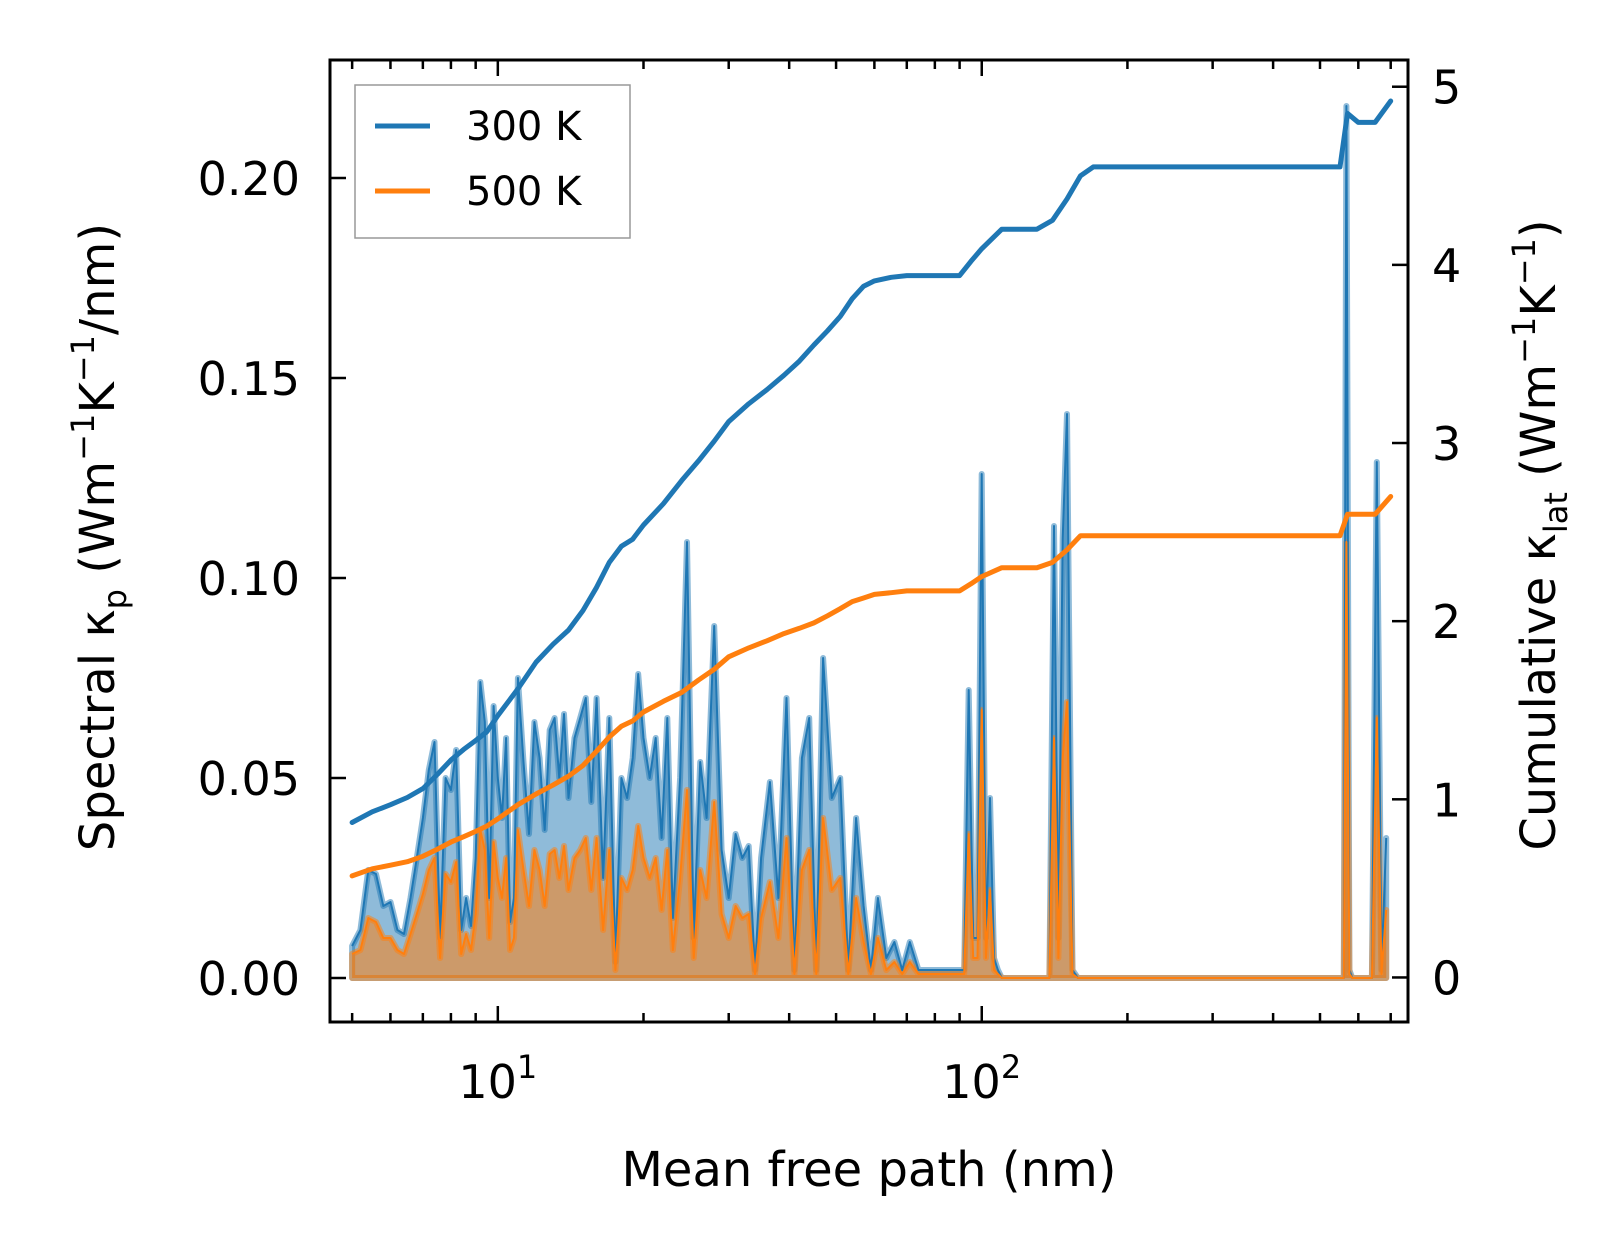 The height and width of the screenshot is (1254, 1623). I want to click on x-tick-label: 10¹, so click(497, 1078).